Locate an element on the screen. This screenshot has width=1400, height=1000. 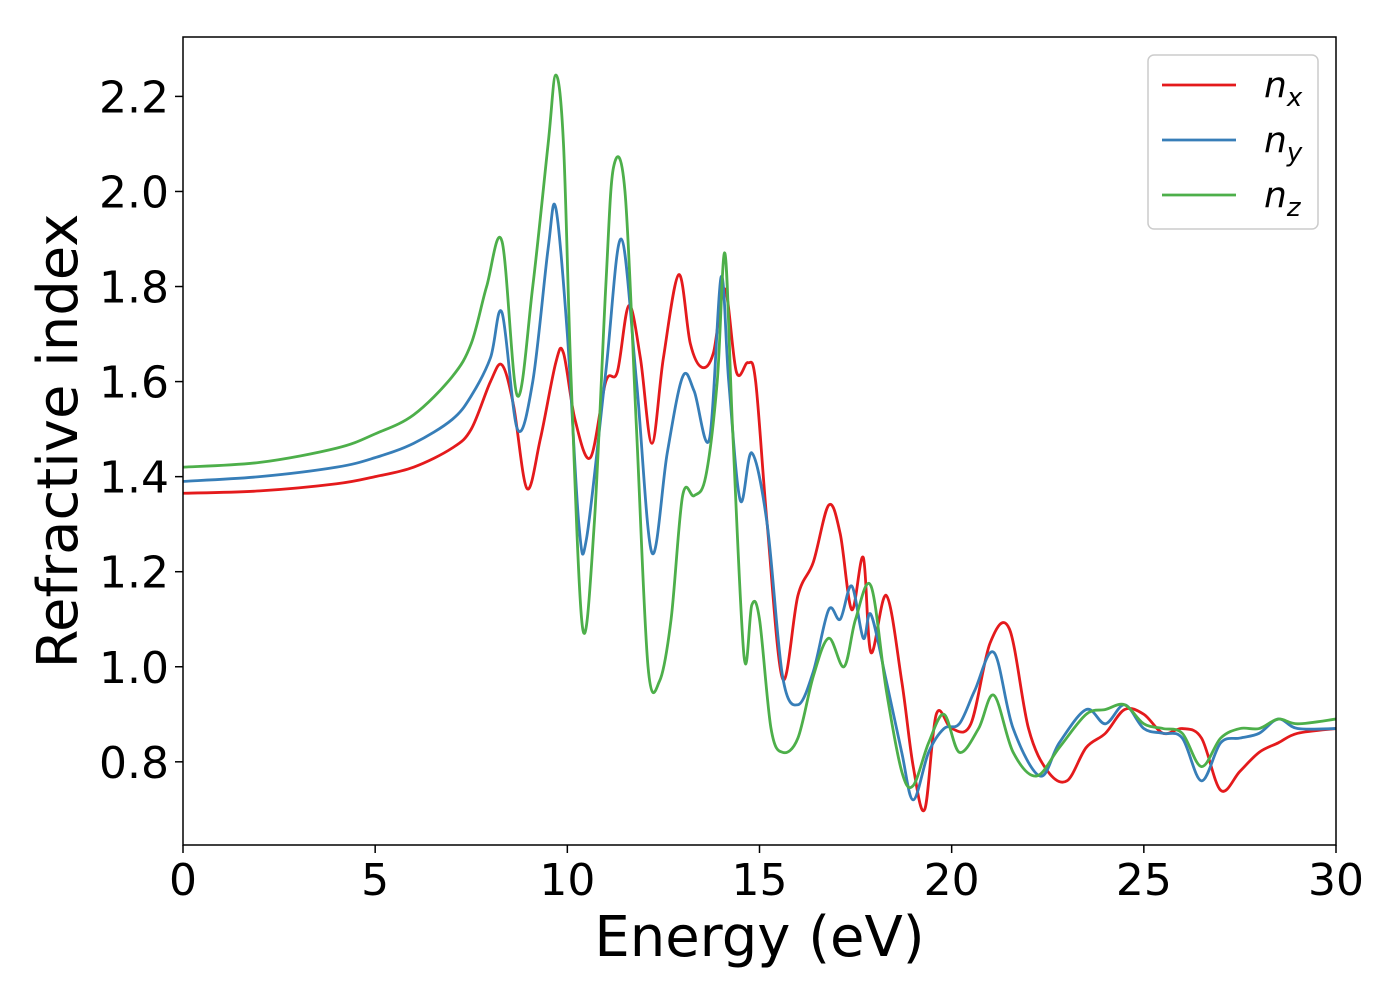
x-tick-label: 5 is located at coordinates (375, 880).